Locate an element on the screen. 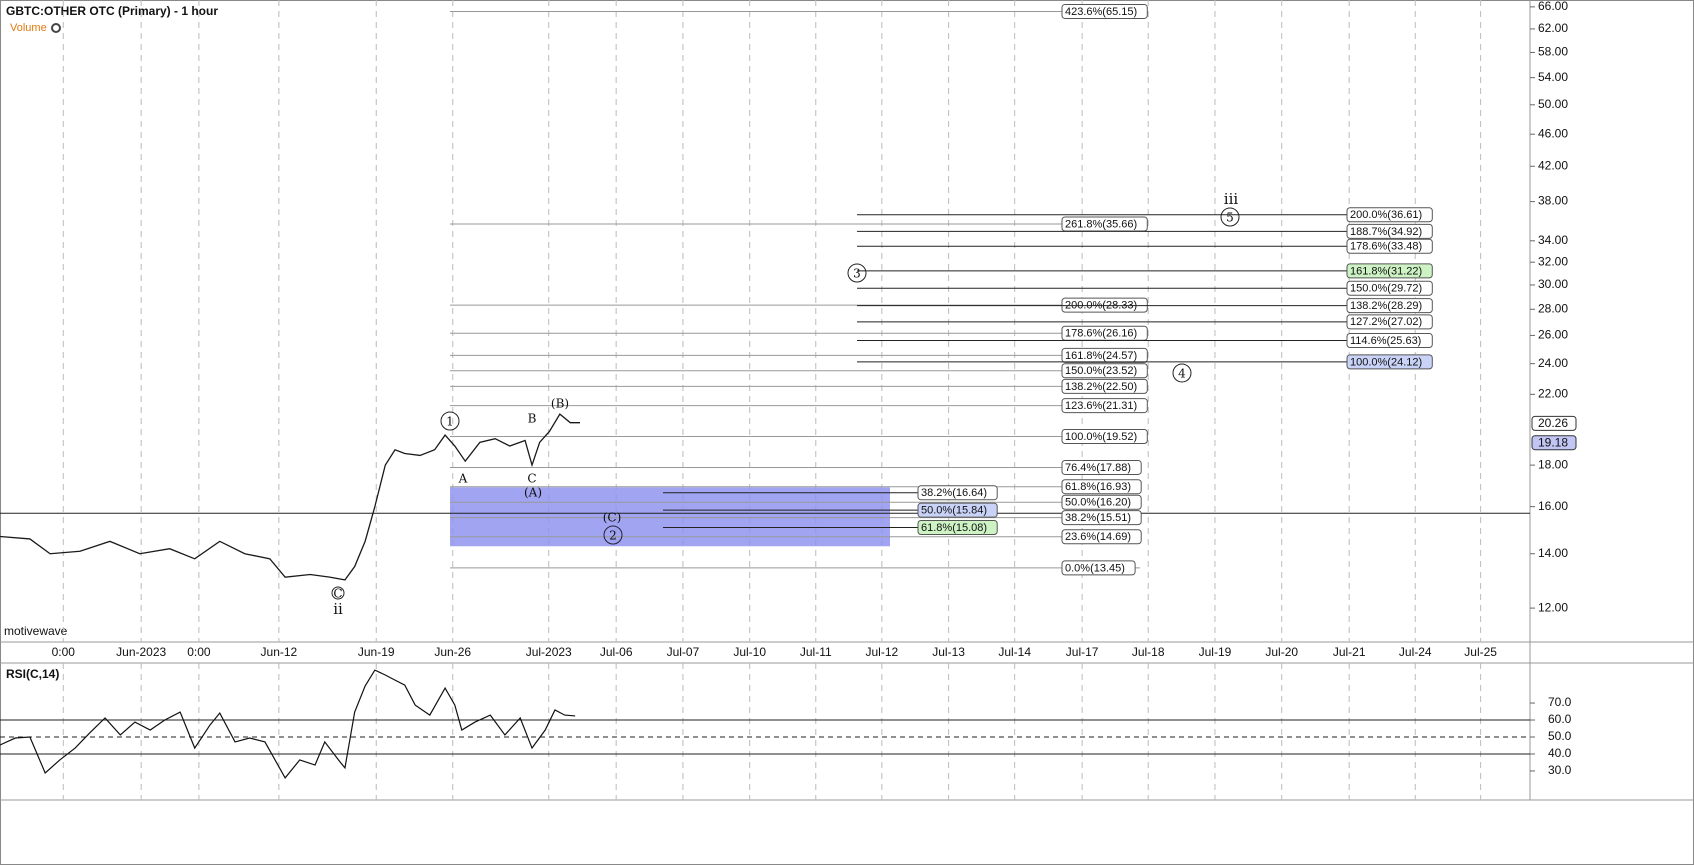 The height and width of the screenshot is (865, 1694). wave-label: C is located at coordinates (531, 479).